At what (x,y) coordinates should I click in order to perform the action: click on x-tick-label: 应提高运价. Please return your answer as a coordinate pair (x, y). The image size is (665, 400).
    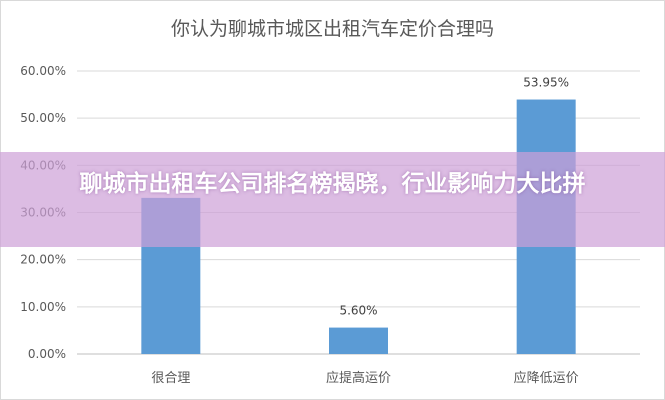
    Looking at the image, I should click on (358, 378).